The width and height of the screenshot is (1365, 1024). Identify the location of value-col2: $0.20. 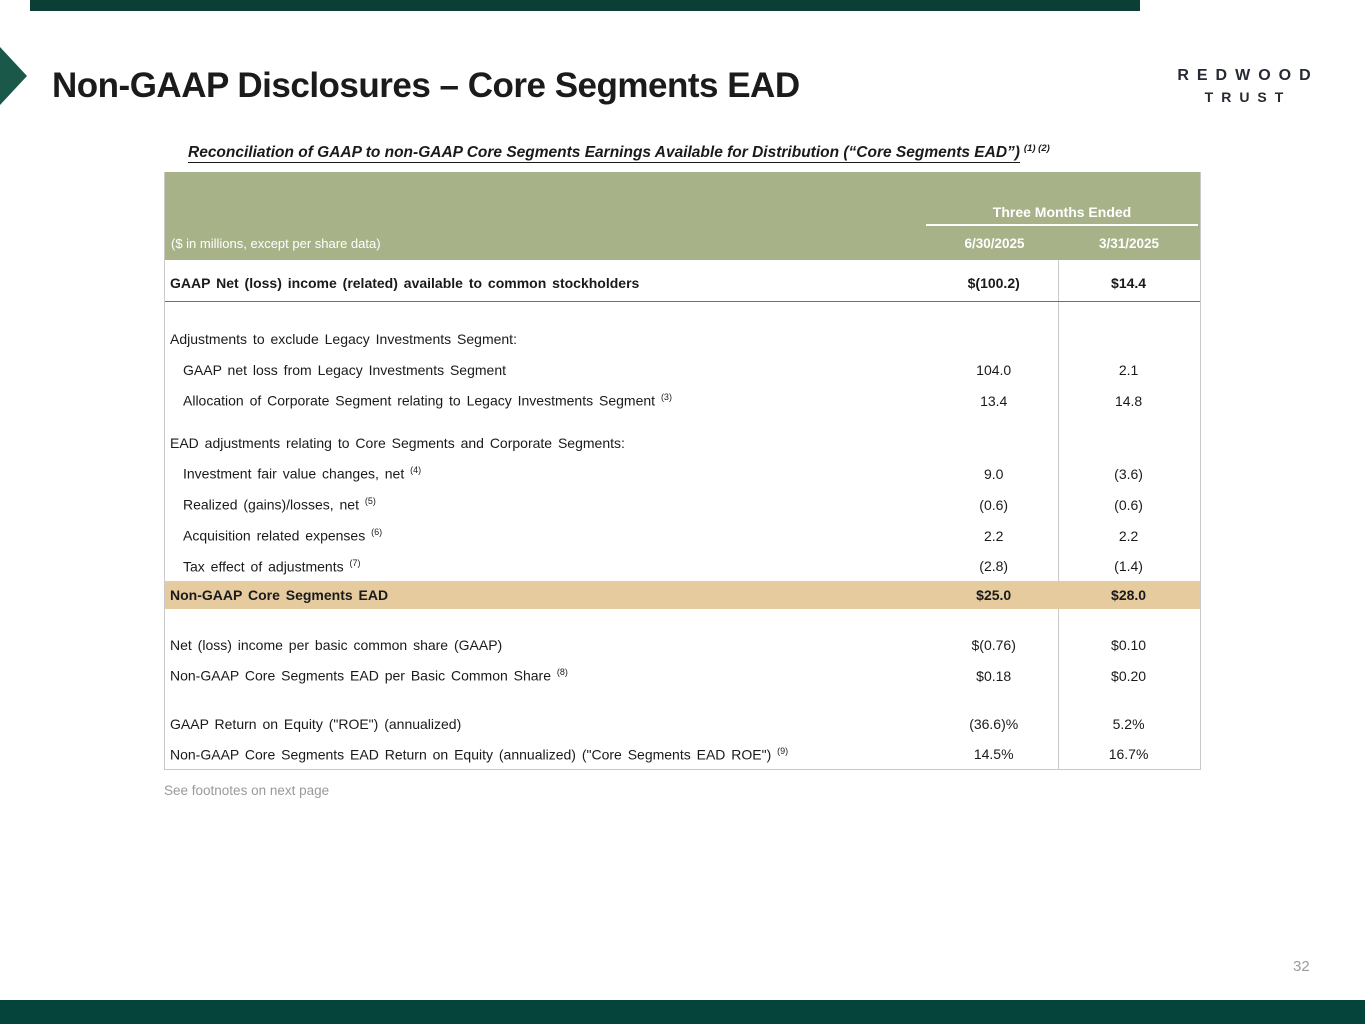
(1129, 675).